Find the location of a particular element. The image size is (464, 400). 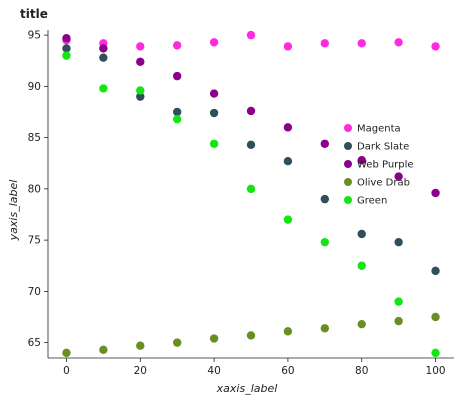

y-axis: 65 70 75 80 85 90 95 is located at coordinates (38, 194).